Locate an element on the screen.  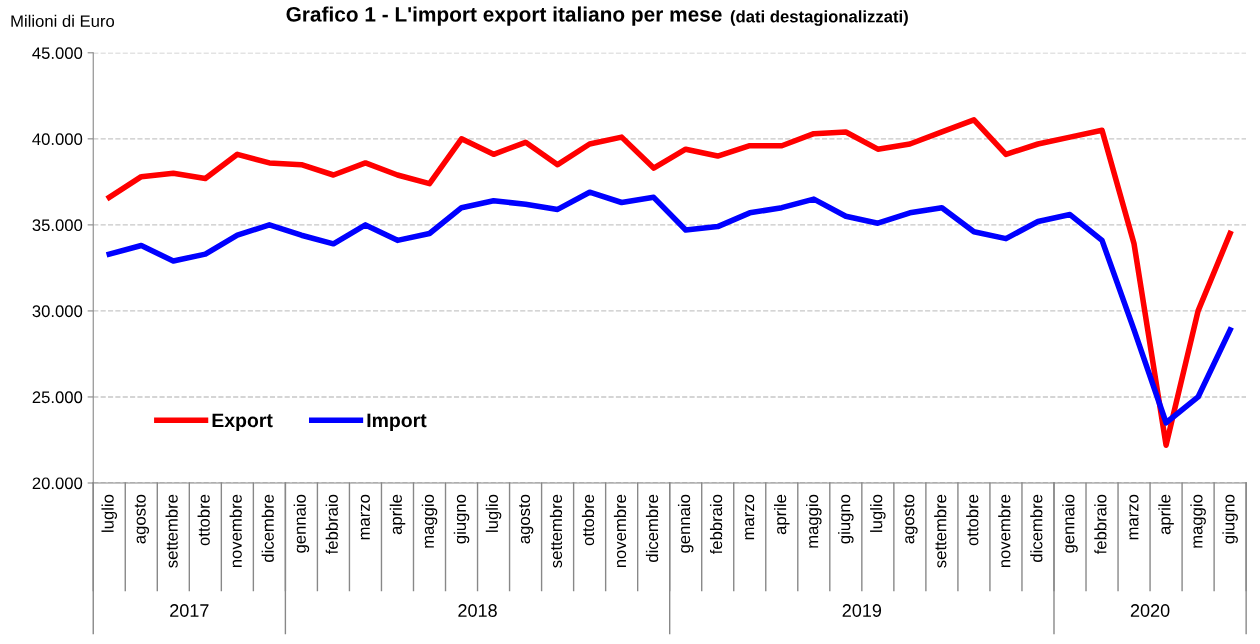
text: 2020 is located at coordinates (1150, 610).